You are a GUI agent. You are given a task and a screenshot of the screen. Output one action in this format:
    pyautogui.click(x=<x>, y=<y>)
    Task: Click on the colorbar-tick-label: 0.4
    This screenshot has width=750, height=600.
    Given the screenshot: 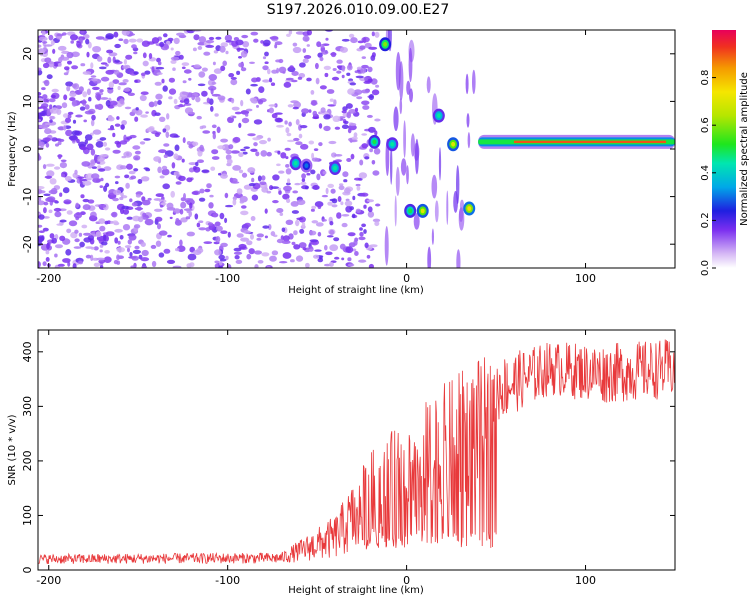 What is the action you would take?
    pyautogui.click(x=705, y=173)
    